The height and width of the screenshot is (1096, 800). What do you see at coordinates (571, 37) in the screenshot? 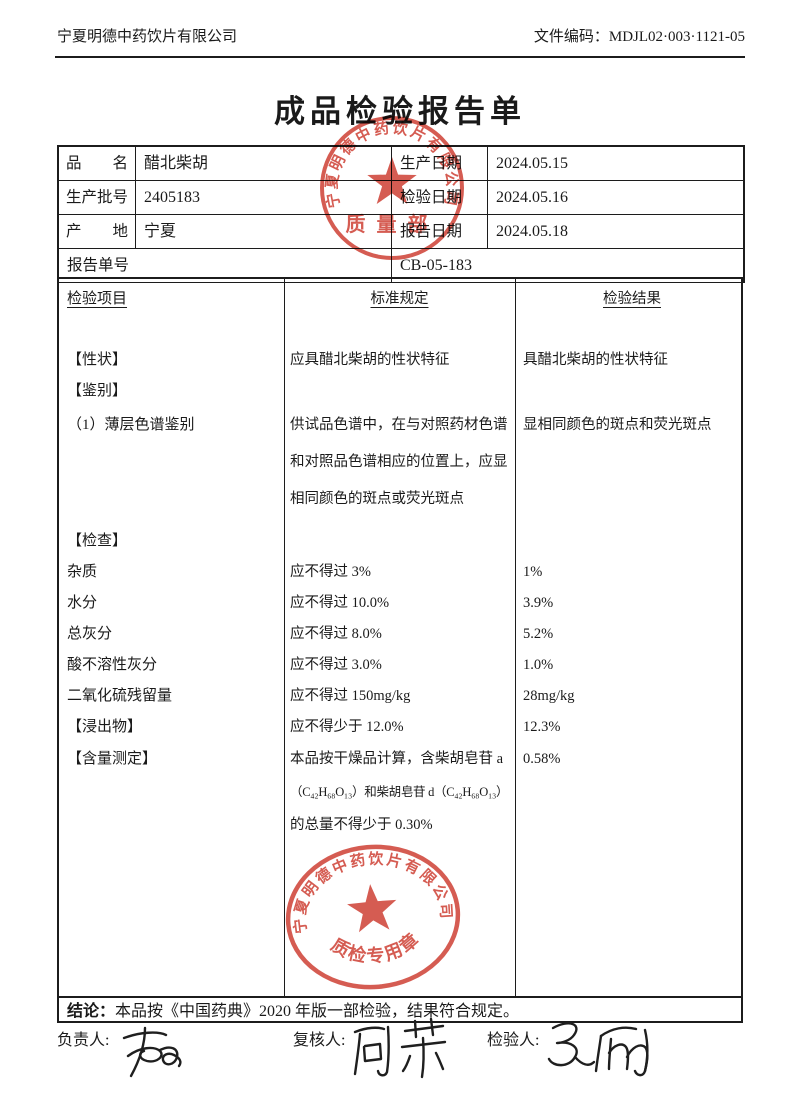
I see `doc-code-label: 文件编码：` at bounding box center [571, 37].